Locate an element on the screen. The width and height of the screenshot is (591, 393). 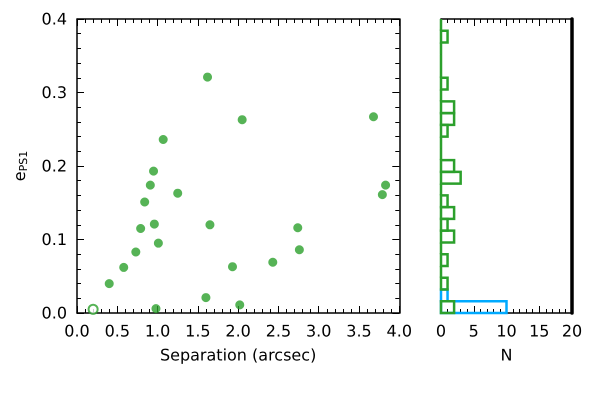
x-tick-label: 2.5 is located at coordinates (279, 331).